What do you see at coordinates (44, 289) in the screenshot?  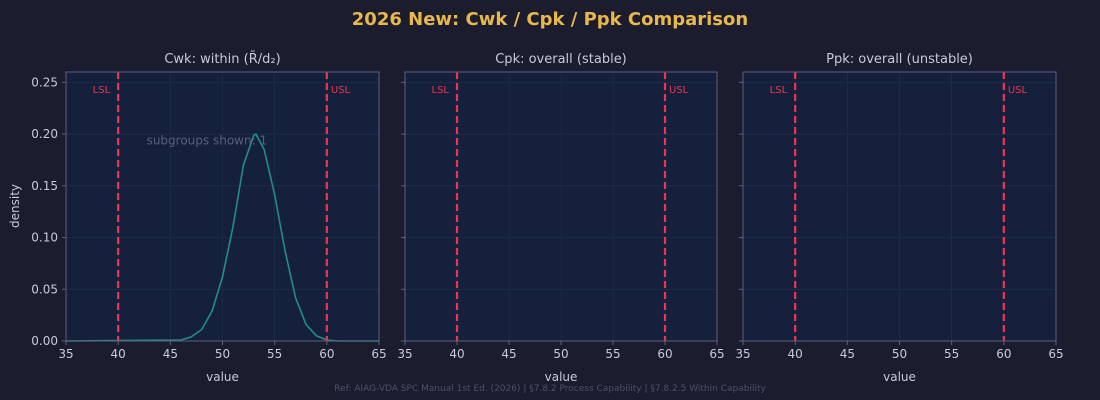 I see `y-tick-label: 0.05` at bounding box center [44, 289].